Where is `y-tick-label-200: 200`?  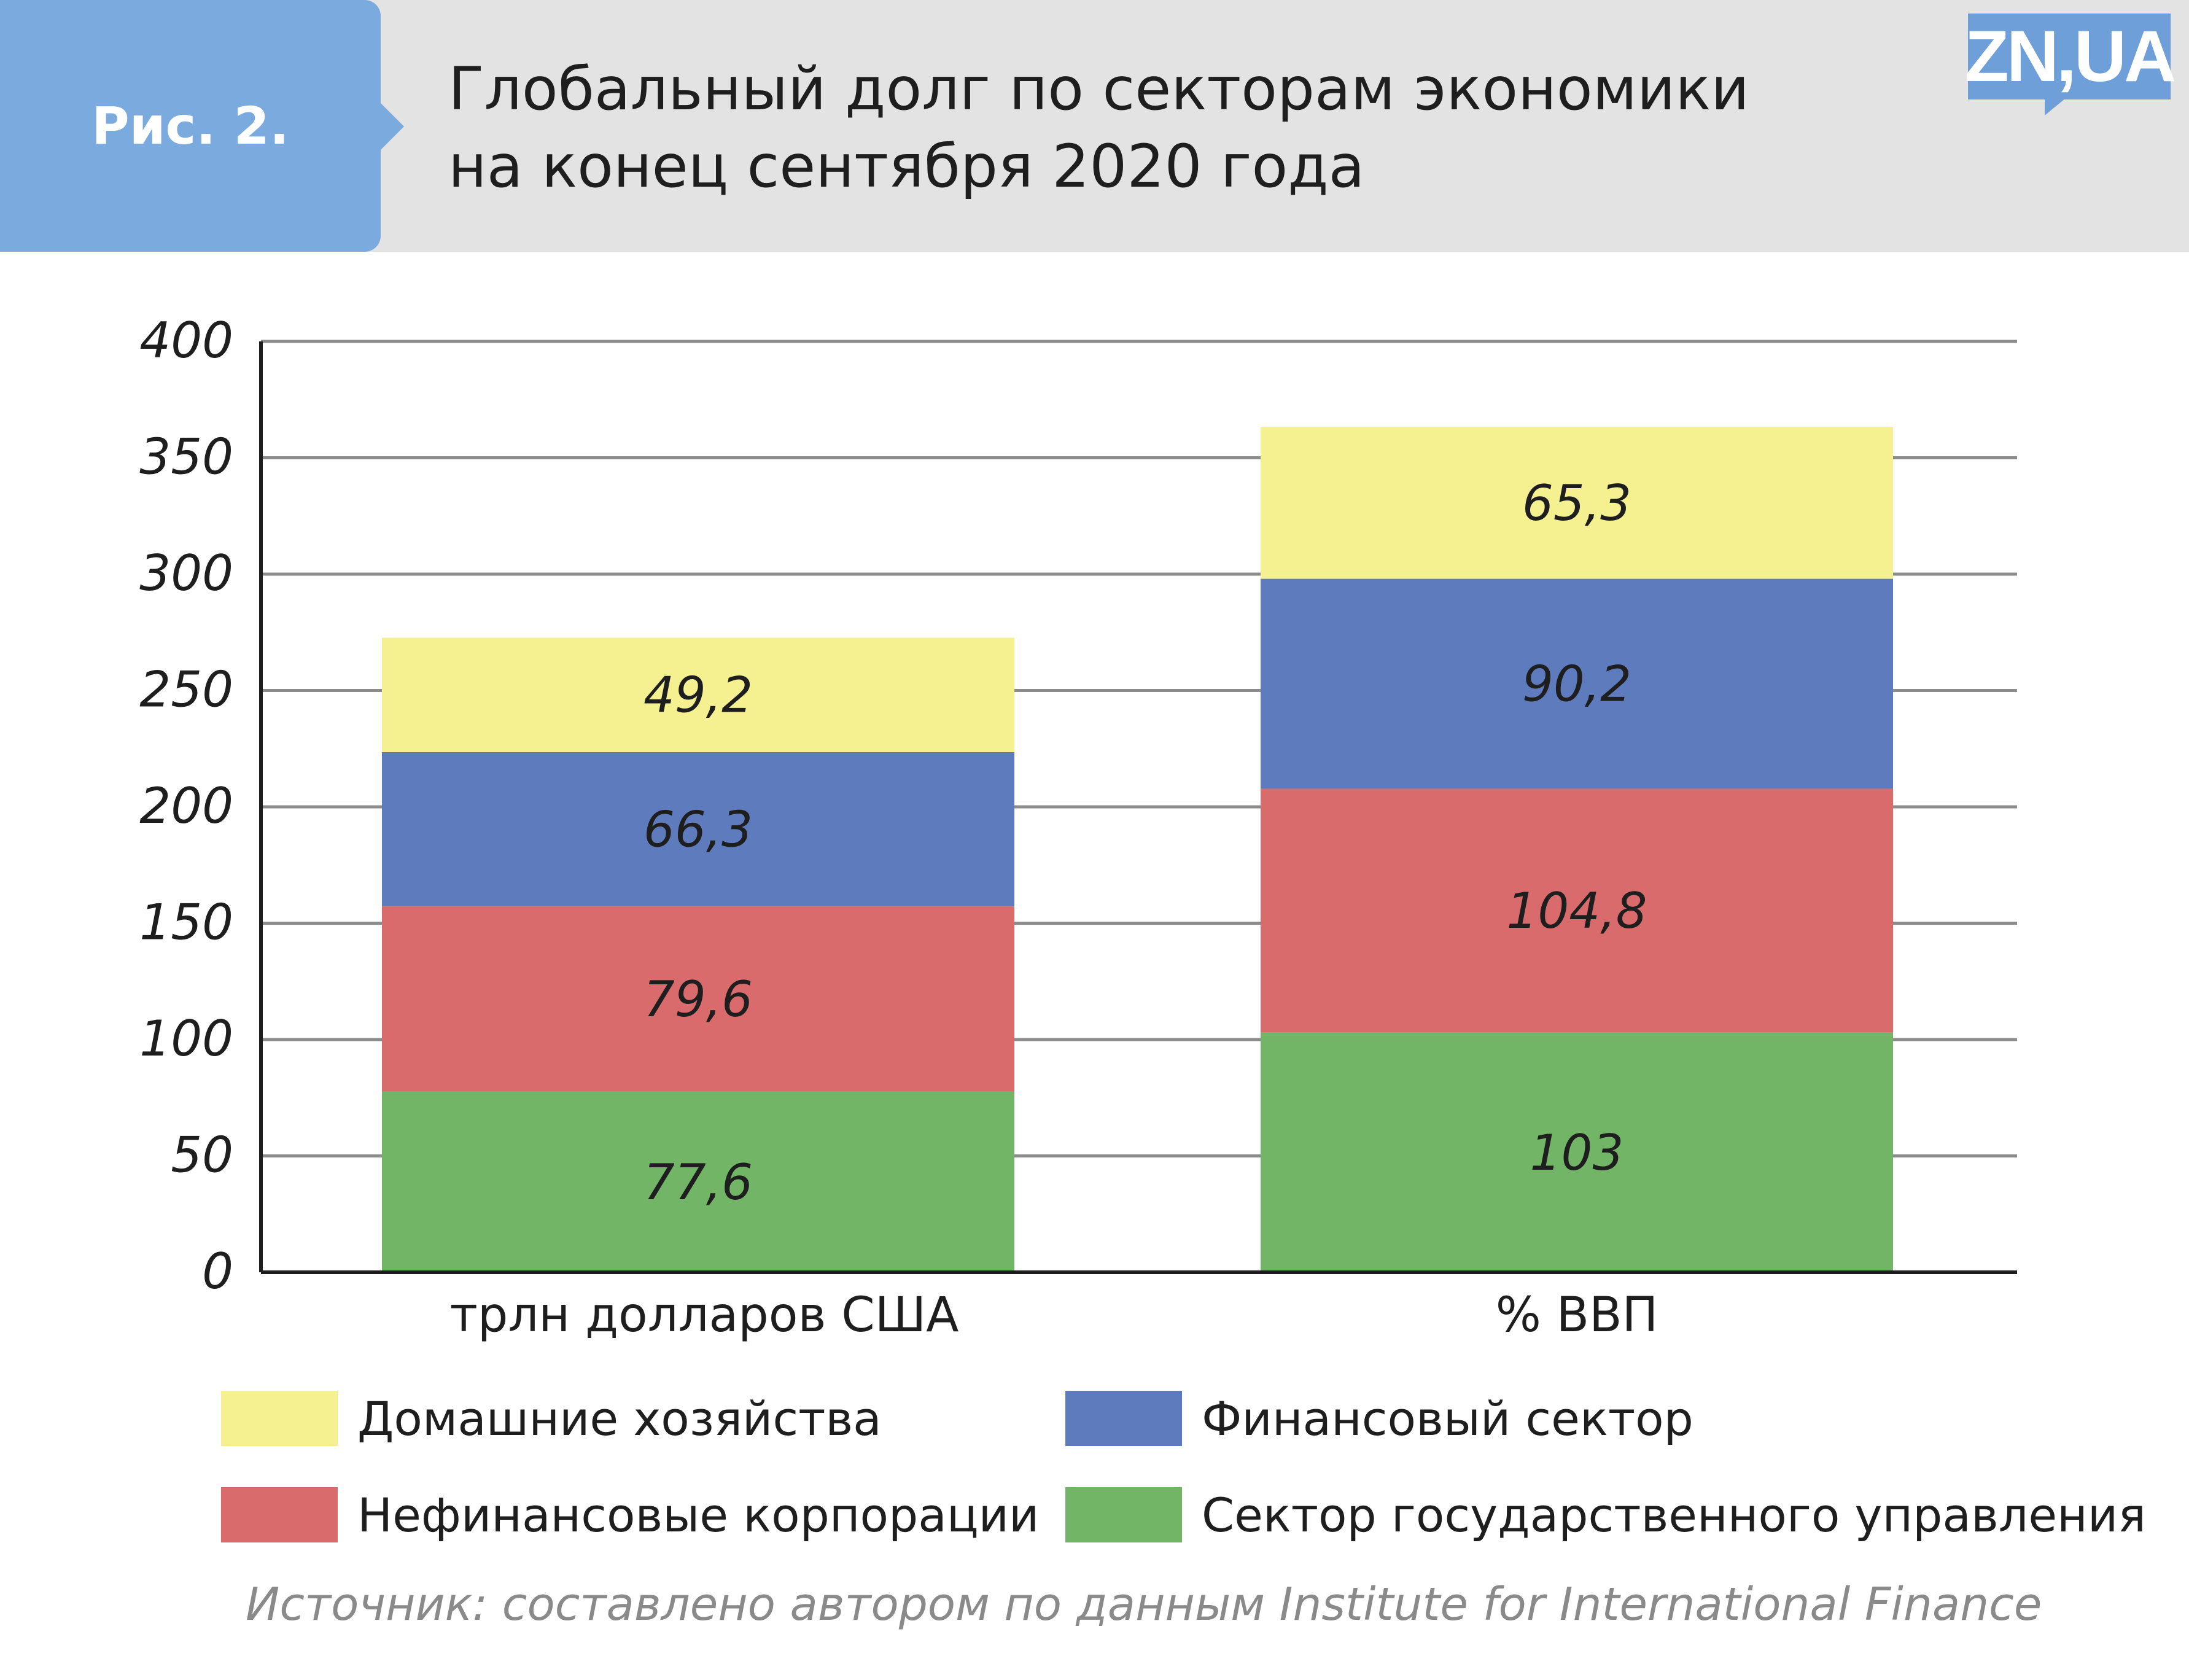 y-tick-label-200: 200 is located at coordinates (186, 805).